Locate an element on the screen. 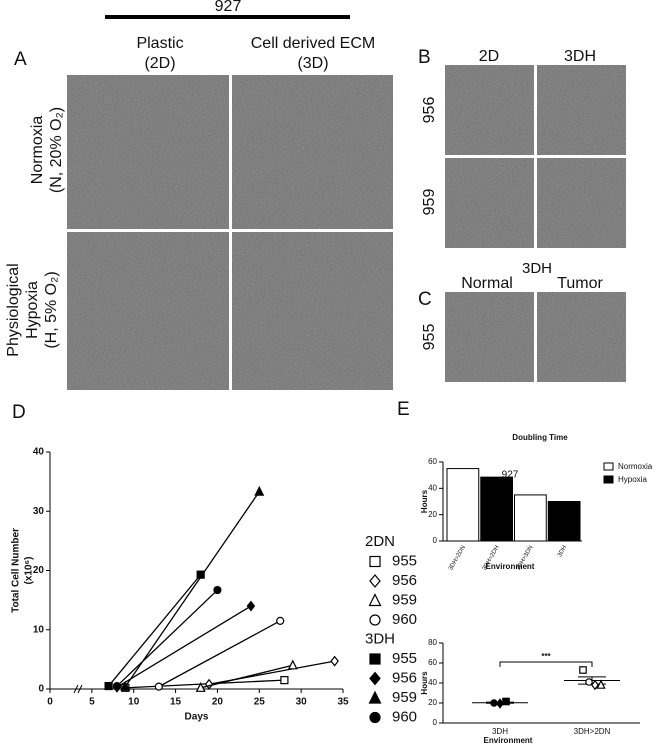  legend-title: 2DN is located at coordinates (380, 541).